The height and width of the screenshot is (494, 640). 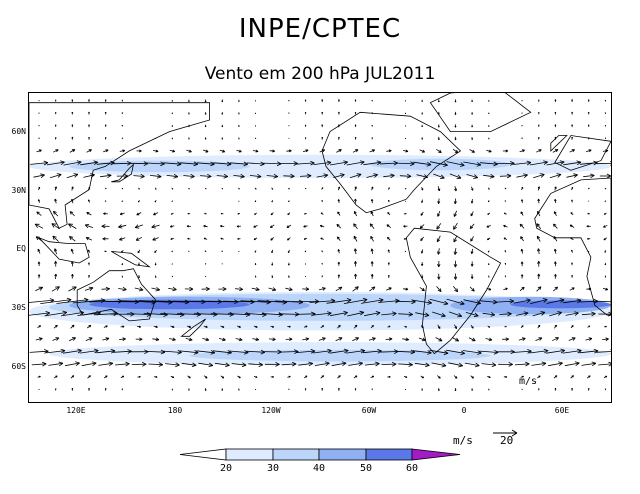 What do you see at coordinates (193, 327) in the screenshot?
I see `coast-new-zealand` at bounding box center [193, 327].